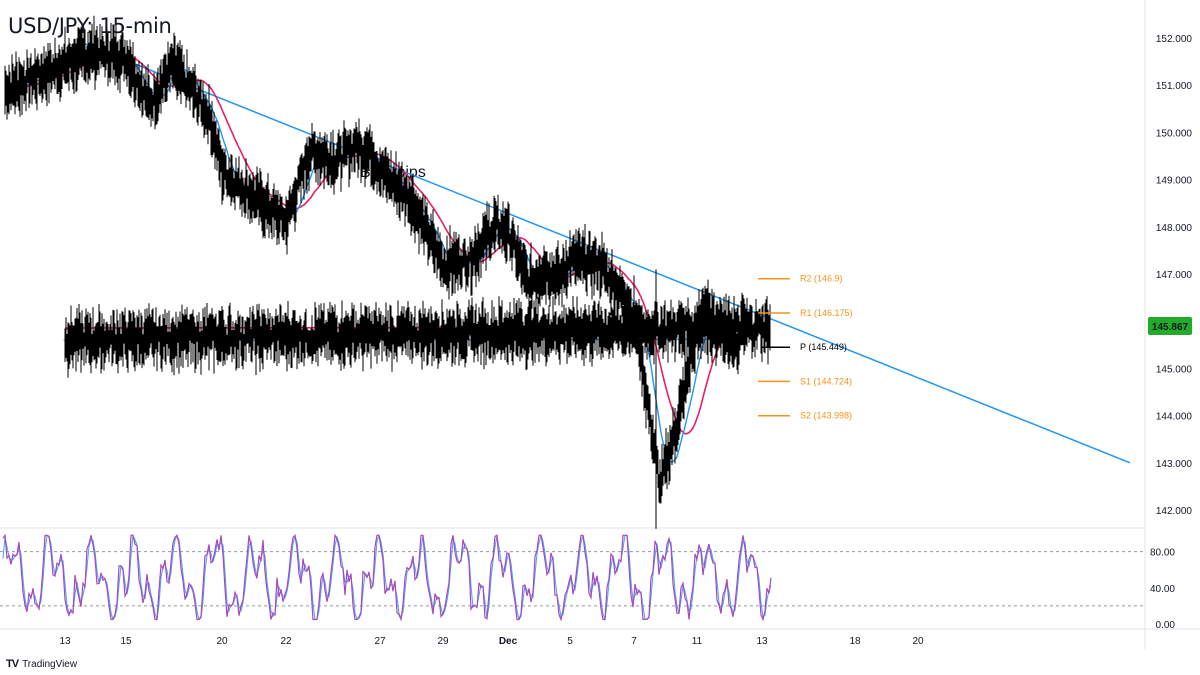  What do you see at coordinates (1174, 86) in the screenshot?
I see `price-tick-label: 151.000` at bounding box center [1174, 86].